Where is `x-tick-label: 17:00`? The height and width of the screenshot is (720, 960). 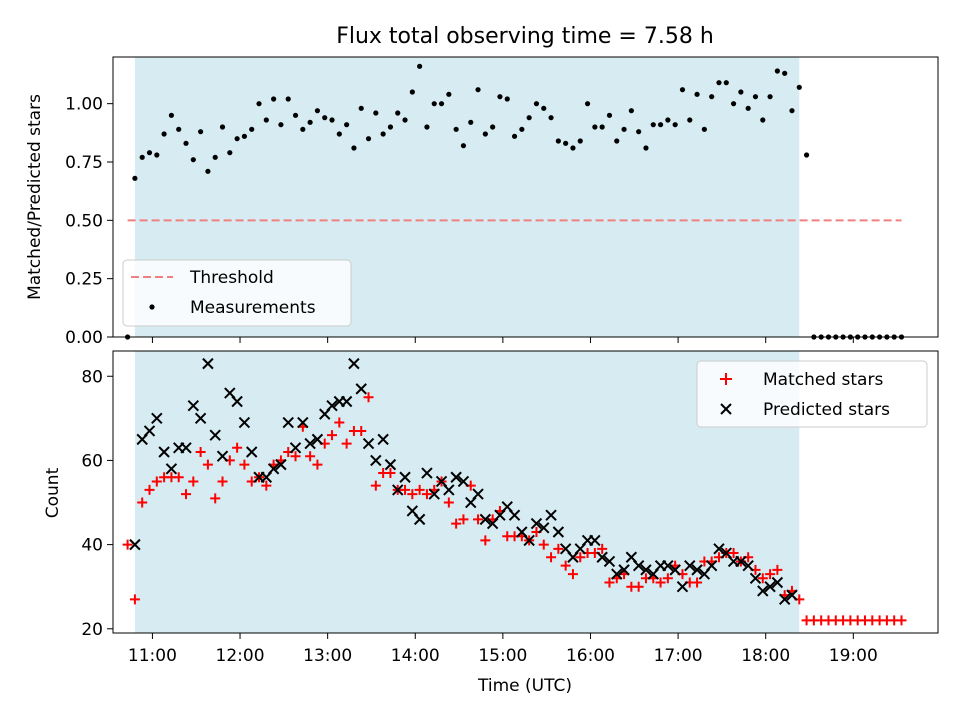 x-tick-label: 17:00 is located at coordinates (678, 656).